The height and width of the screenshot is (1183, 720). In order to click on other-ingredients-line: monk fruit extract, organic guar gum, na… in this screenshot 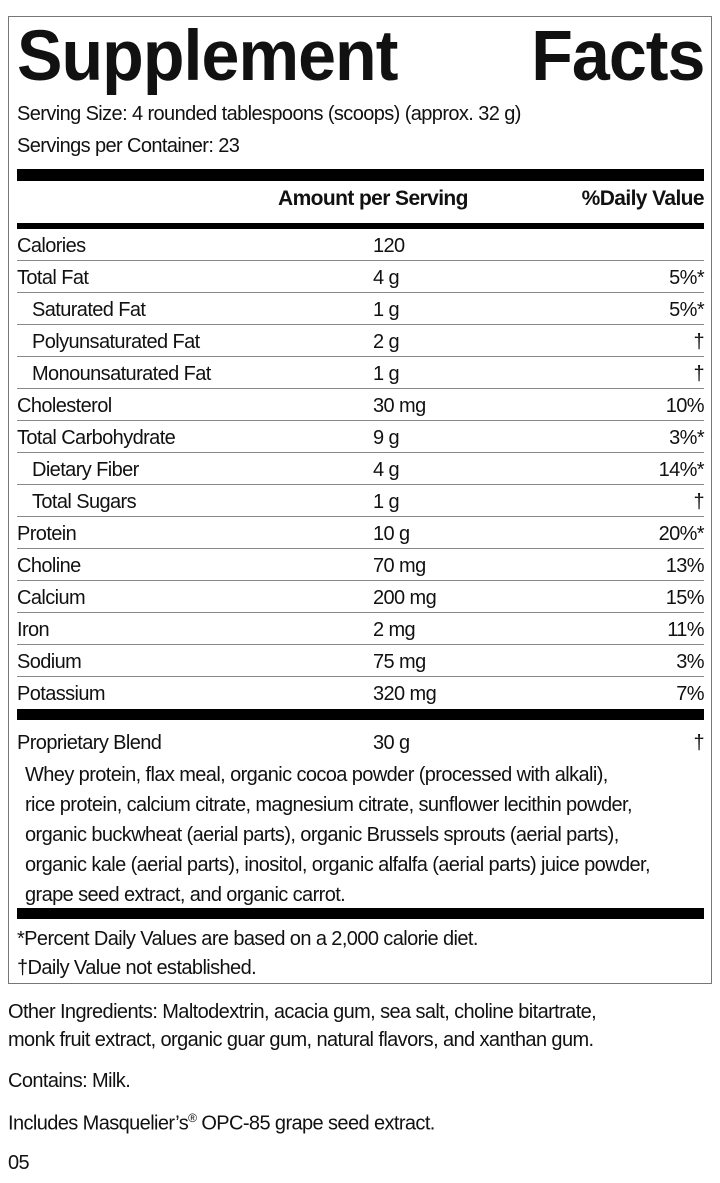, I will do `click(301, 1040)`.